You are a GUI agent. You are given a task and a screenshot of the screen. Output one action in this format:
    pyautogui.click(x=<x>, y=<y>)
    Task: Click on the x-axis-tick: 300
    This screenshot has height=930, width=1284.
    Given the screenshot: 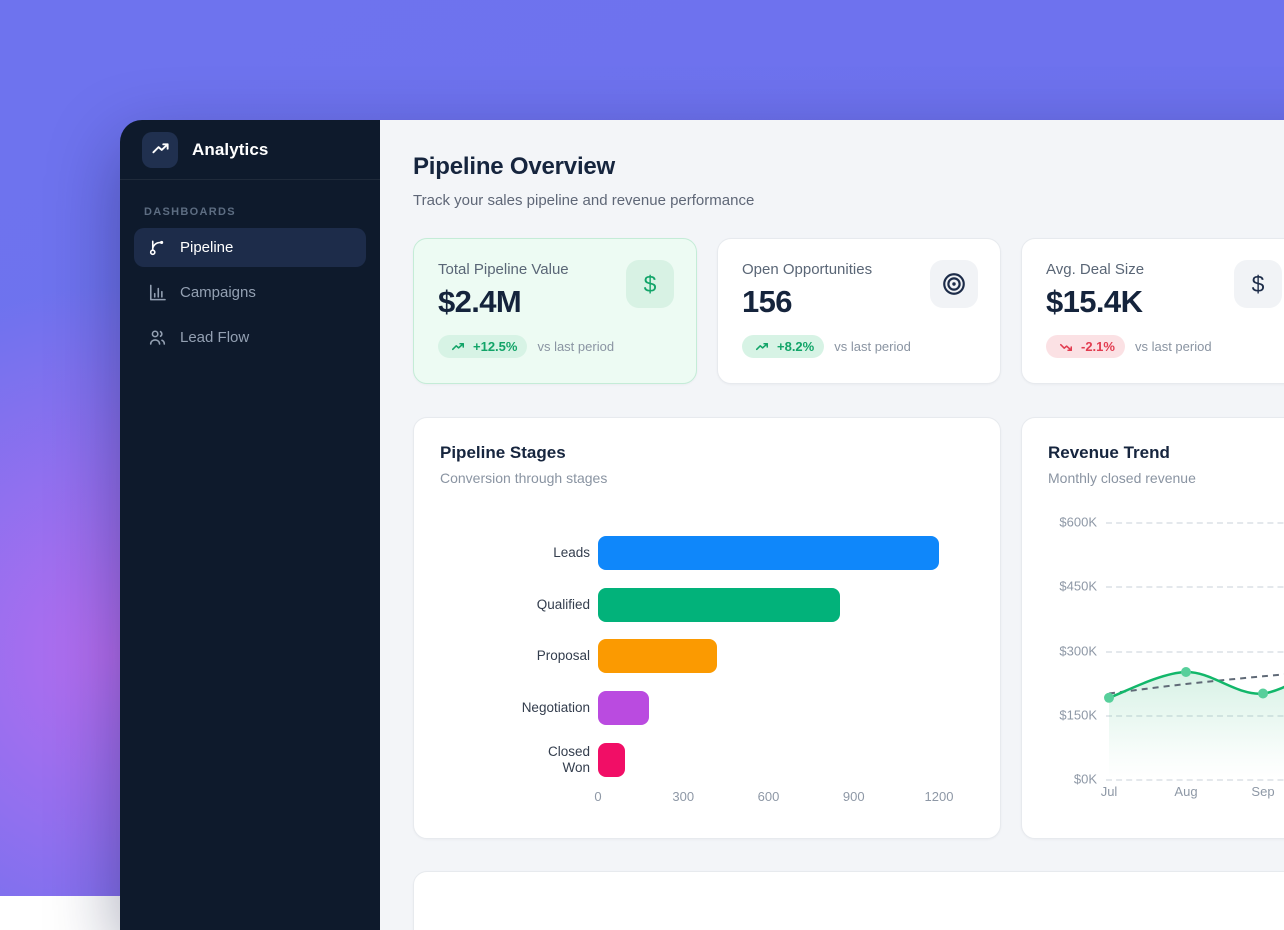 What is the action you would take?
    pyautogui.click(x=683, y=797)
    